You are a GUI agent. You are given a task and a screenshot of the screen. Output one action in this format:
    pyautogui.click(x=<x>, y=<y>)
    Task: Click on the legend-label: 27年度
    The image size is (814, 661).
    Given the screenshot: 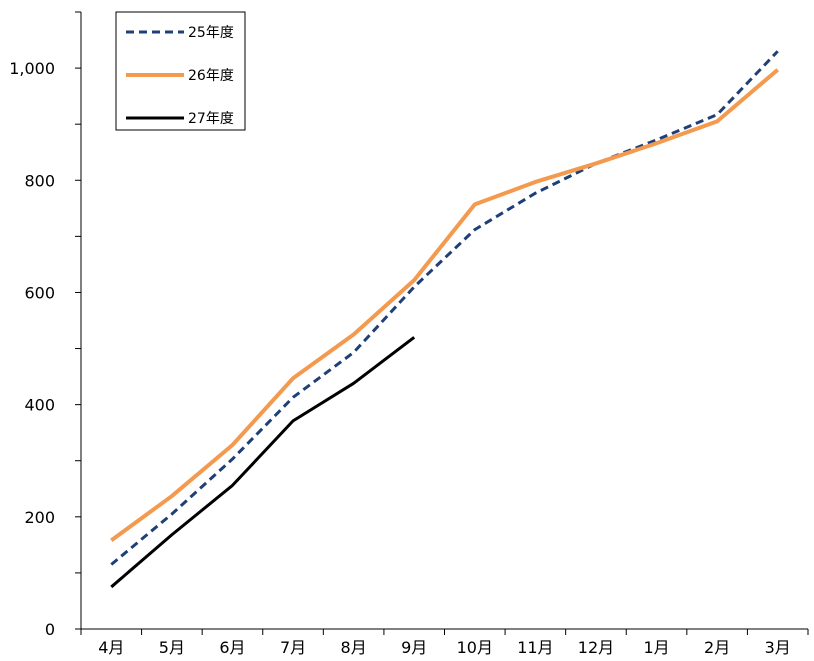 What is the action you would take?
    pyautogui.click(x=211, y=119)
    